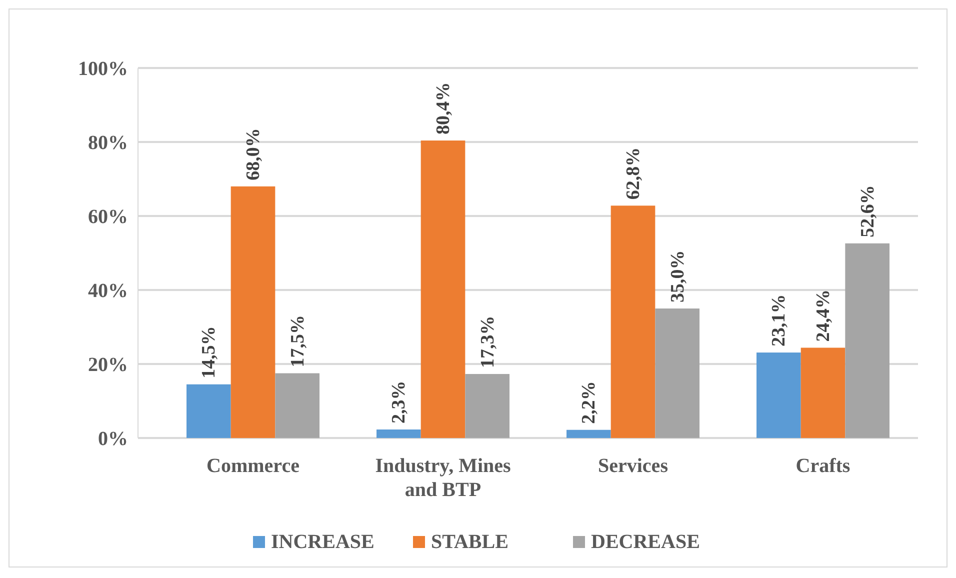  I want to click on data-label: 24,4%, so click(823, 315).